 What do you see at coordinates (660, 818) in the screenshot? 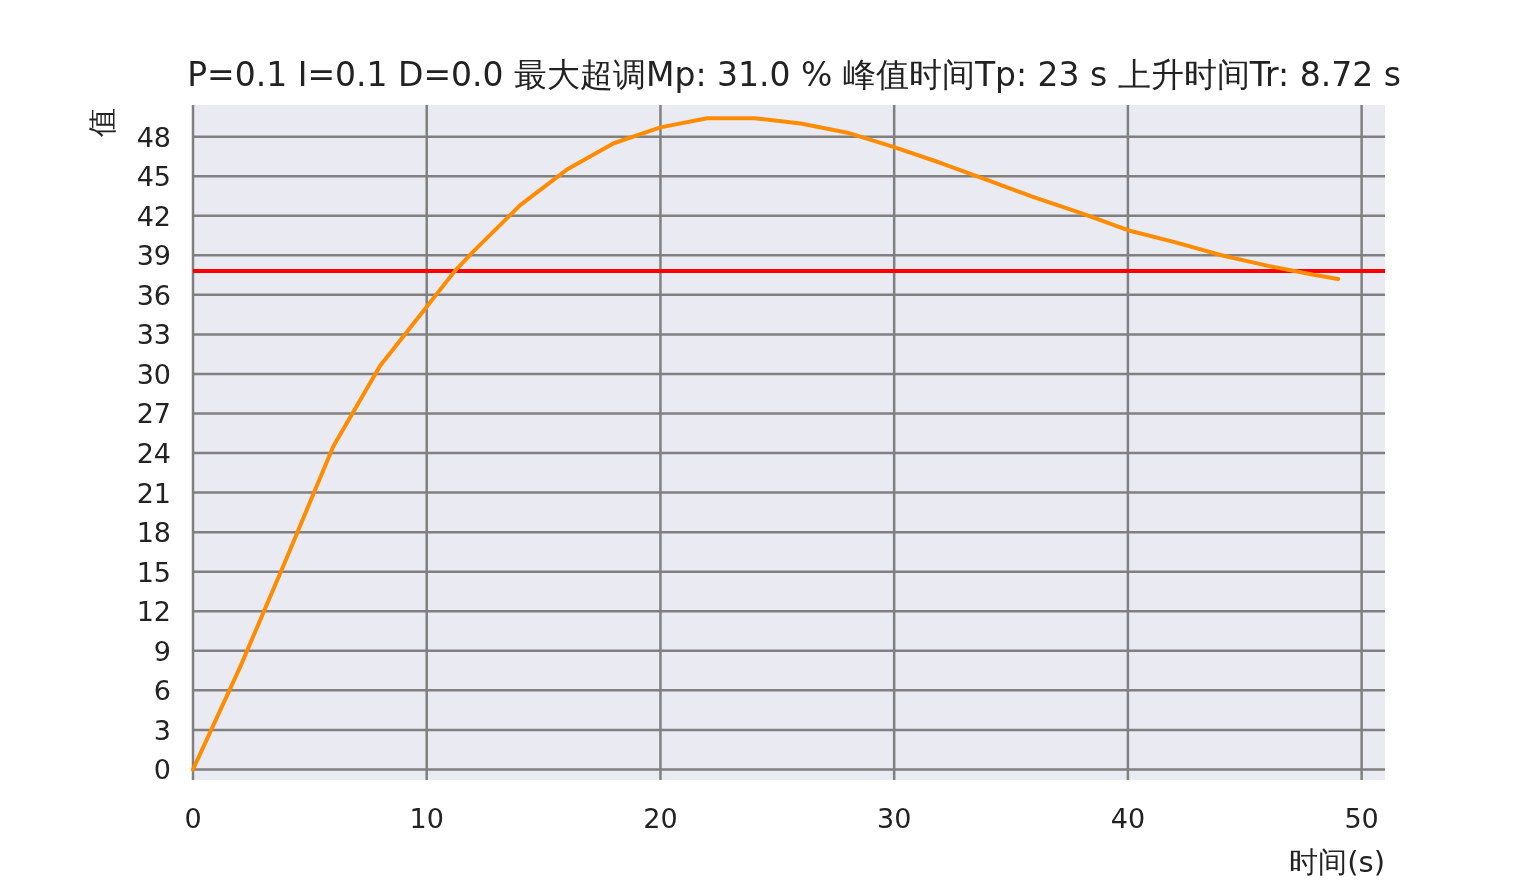
I see `x-tick-label: 20` at bounding box center [660, 818].